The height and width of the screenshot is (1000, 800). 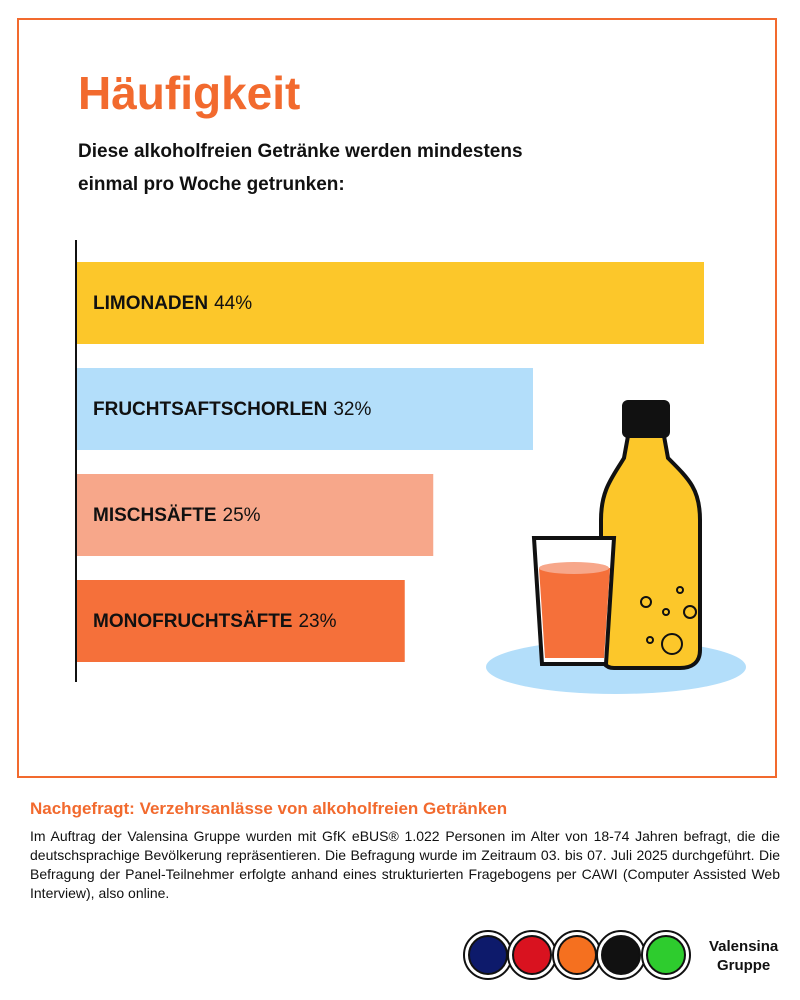 What do you see at coordinates (743, 956) in the screenshot?
I see `logo: Valensina Gruppe` at bounding box center [743, 956].